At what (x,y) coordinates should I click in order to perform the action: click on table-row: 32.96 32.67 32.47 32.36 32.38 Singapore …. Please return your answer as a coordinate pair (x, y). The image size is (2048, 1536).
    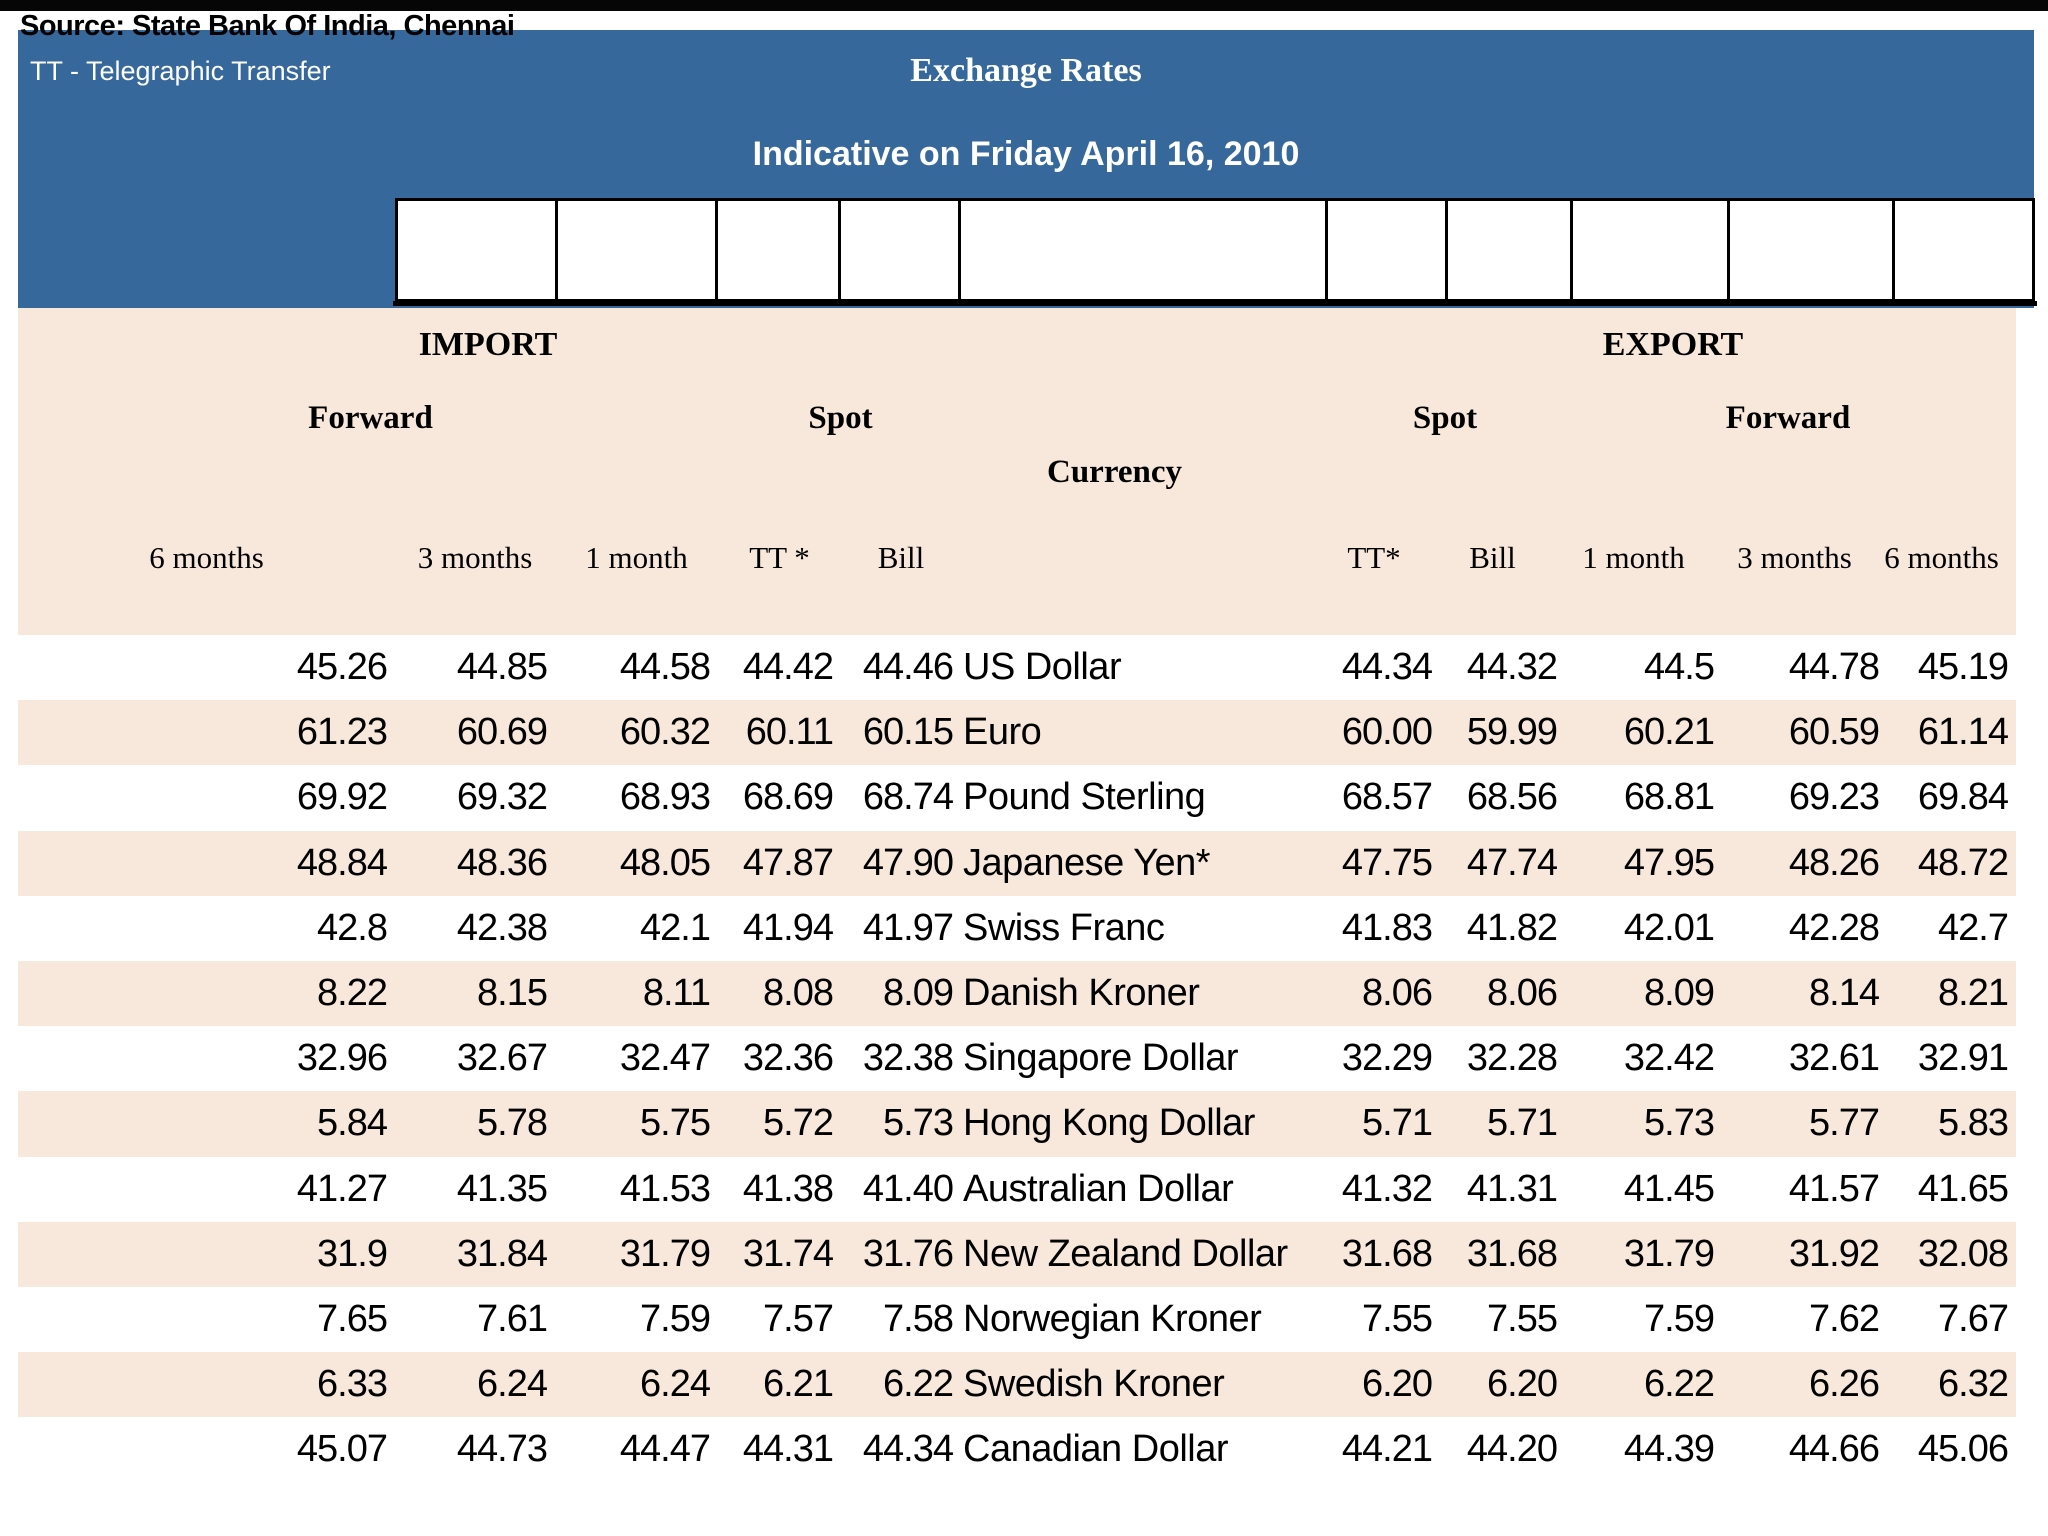
    Looking at the image, I should click on (1017, 1058).